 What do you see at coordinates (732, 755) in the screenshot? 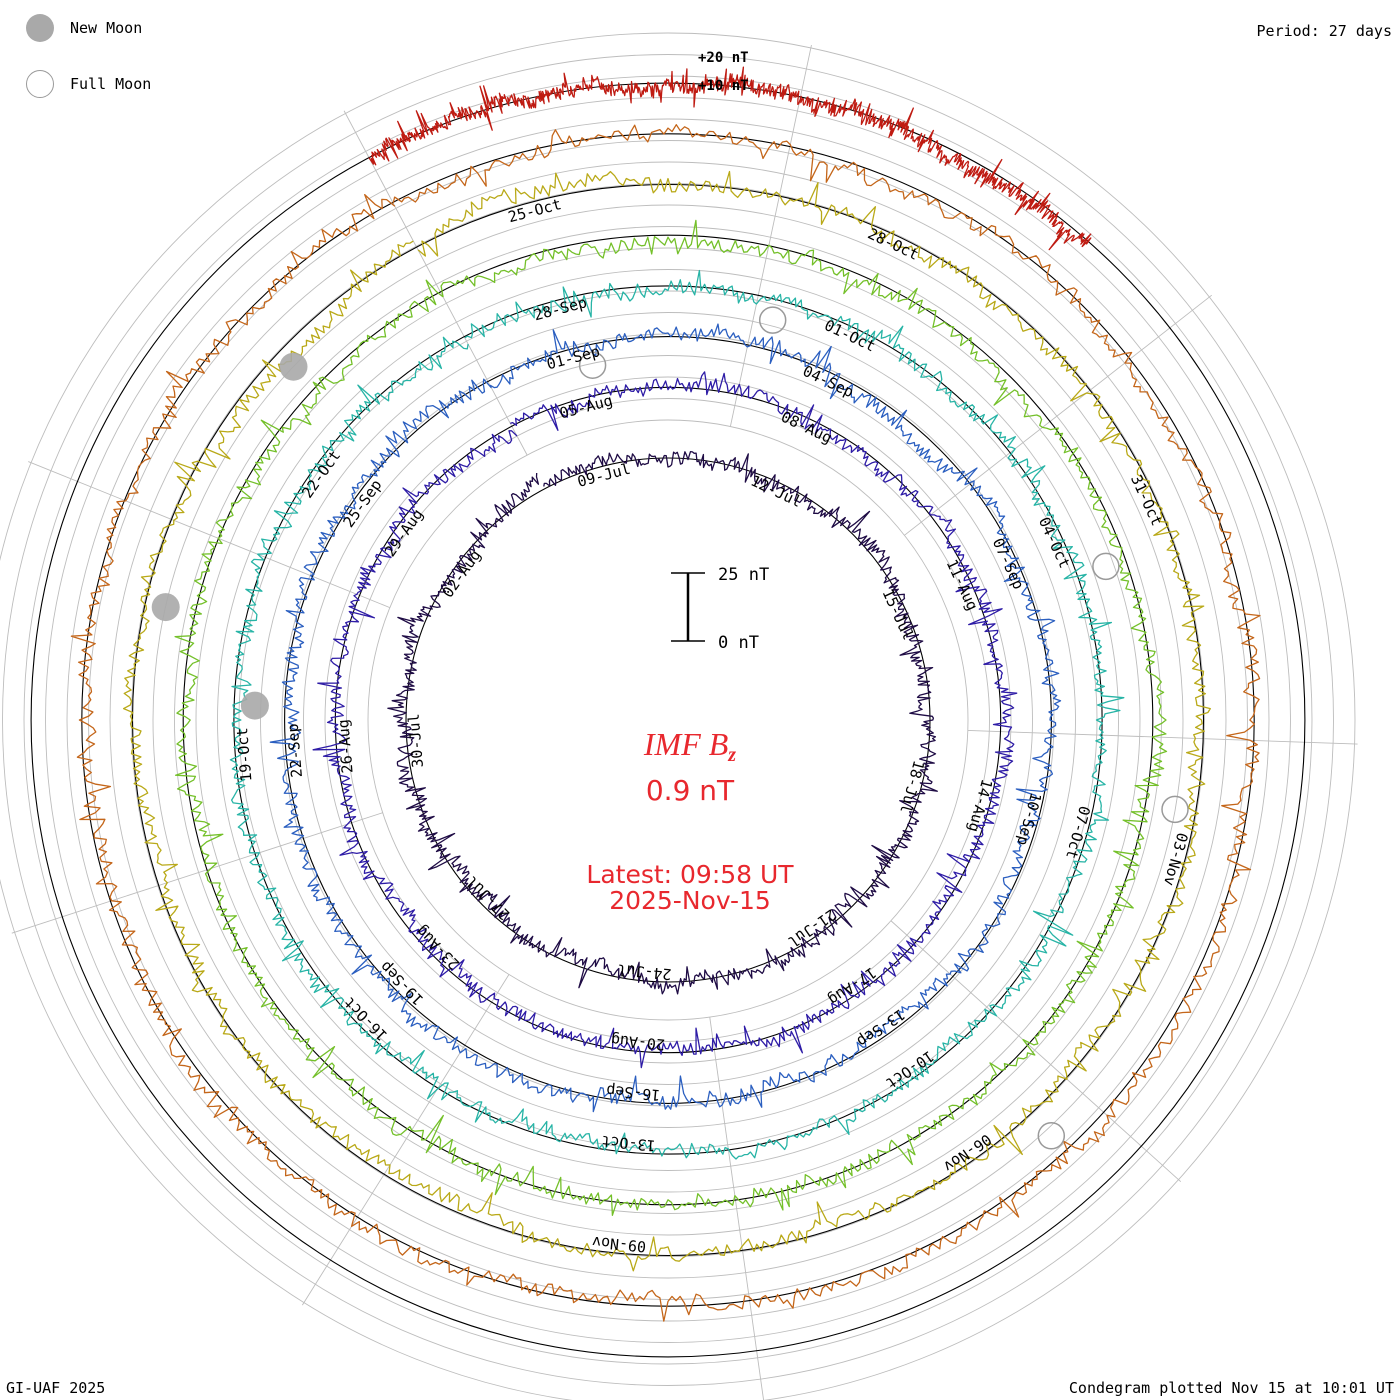
I see `parameter-subscript: z` at bounding box center [732, 755].